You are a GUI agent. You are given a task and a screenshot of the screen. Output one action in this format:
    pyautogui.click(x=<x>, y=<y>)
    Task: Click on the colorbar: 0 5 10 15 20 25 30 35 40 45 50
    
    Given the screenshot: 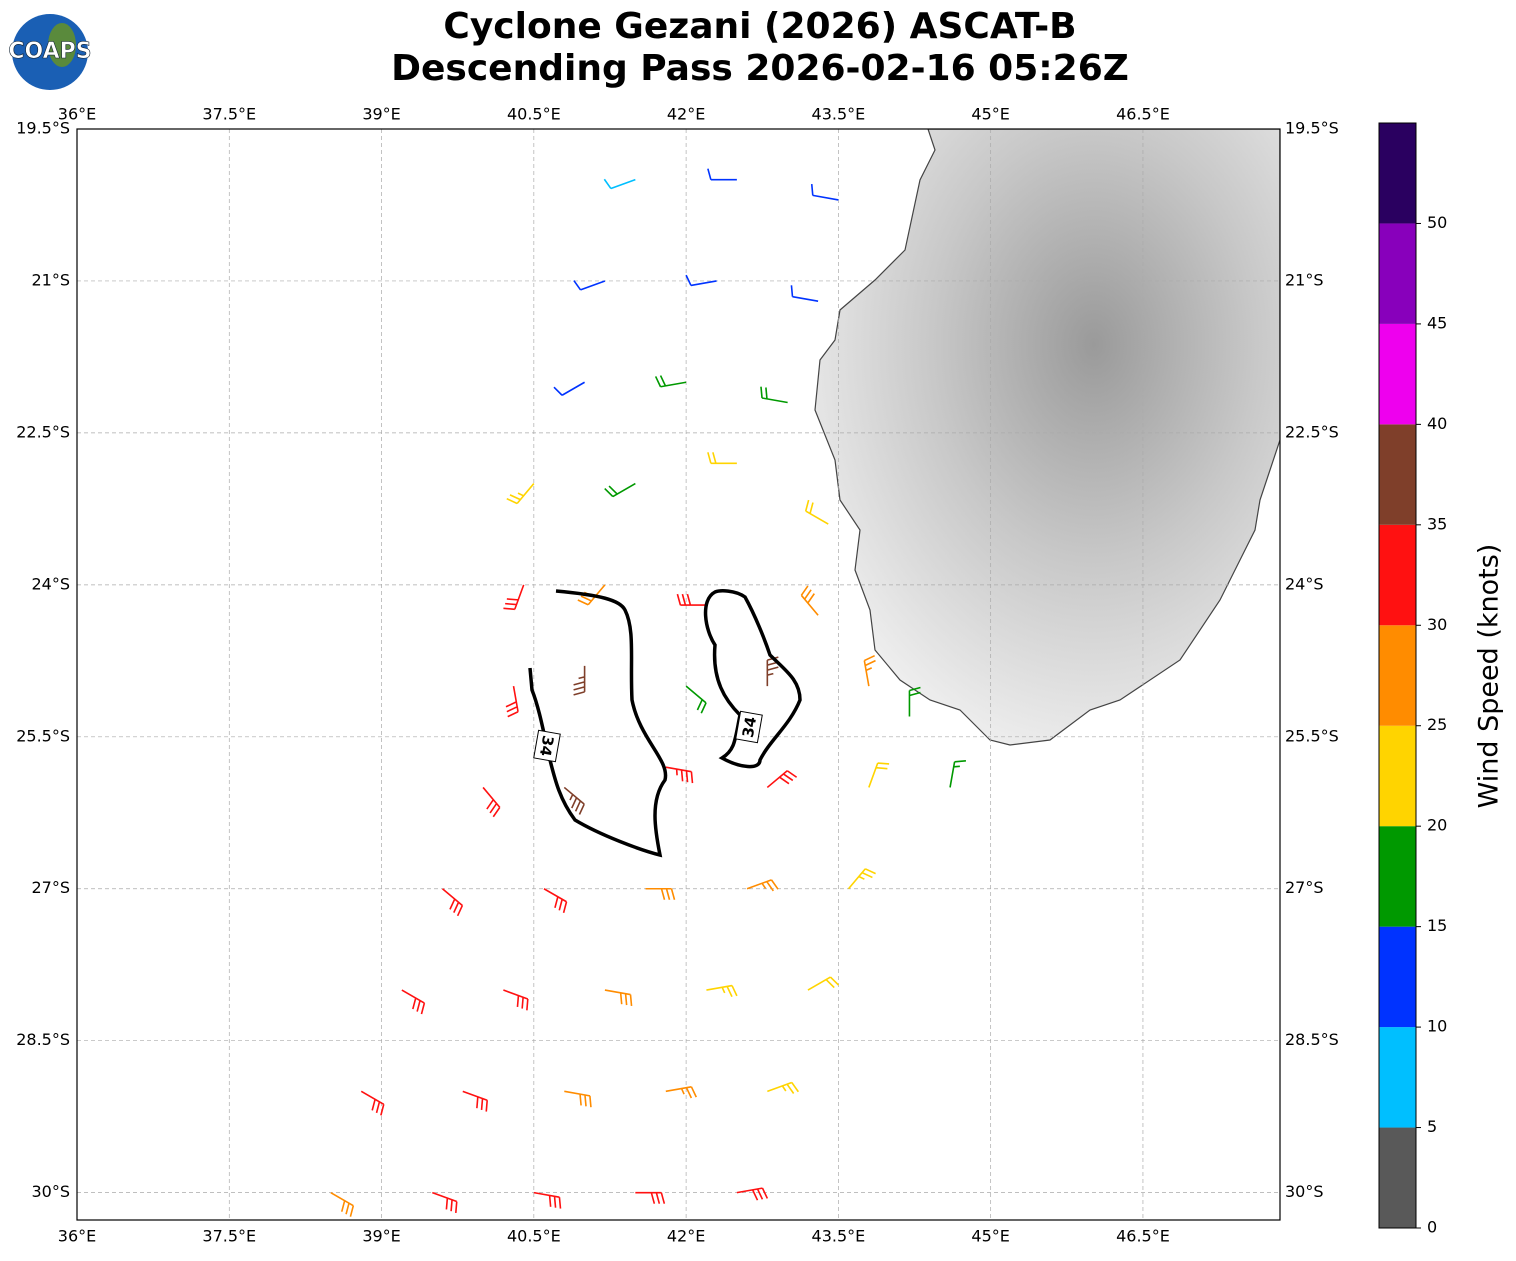 What is the action you would take?
    pyautogui.click(x=1412, y=679)
    